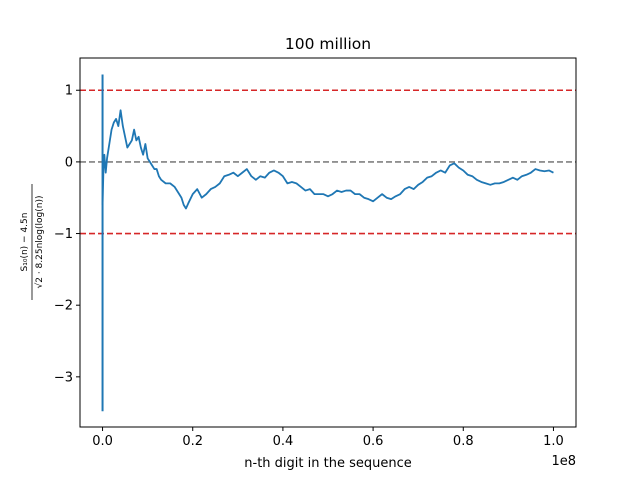  What do you see at coordinates (463, 441) in the screenshot?
I see `x-tick-label-4: 0.8` at bounding box center [463, 441].